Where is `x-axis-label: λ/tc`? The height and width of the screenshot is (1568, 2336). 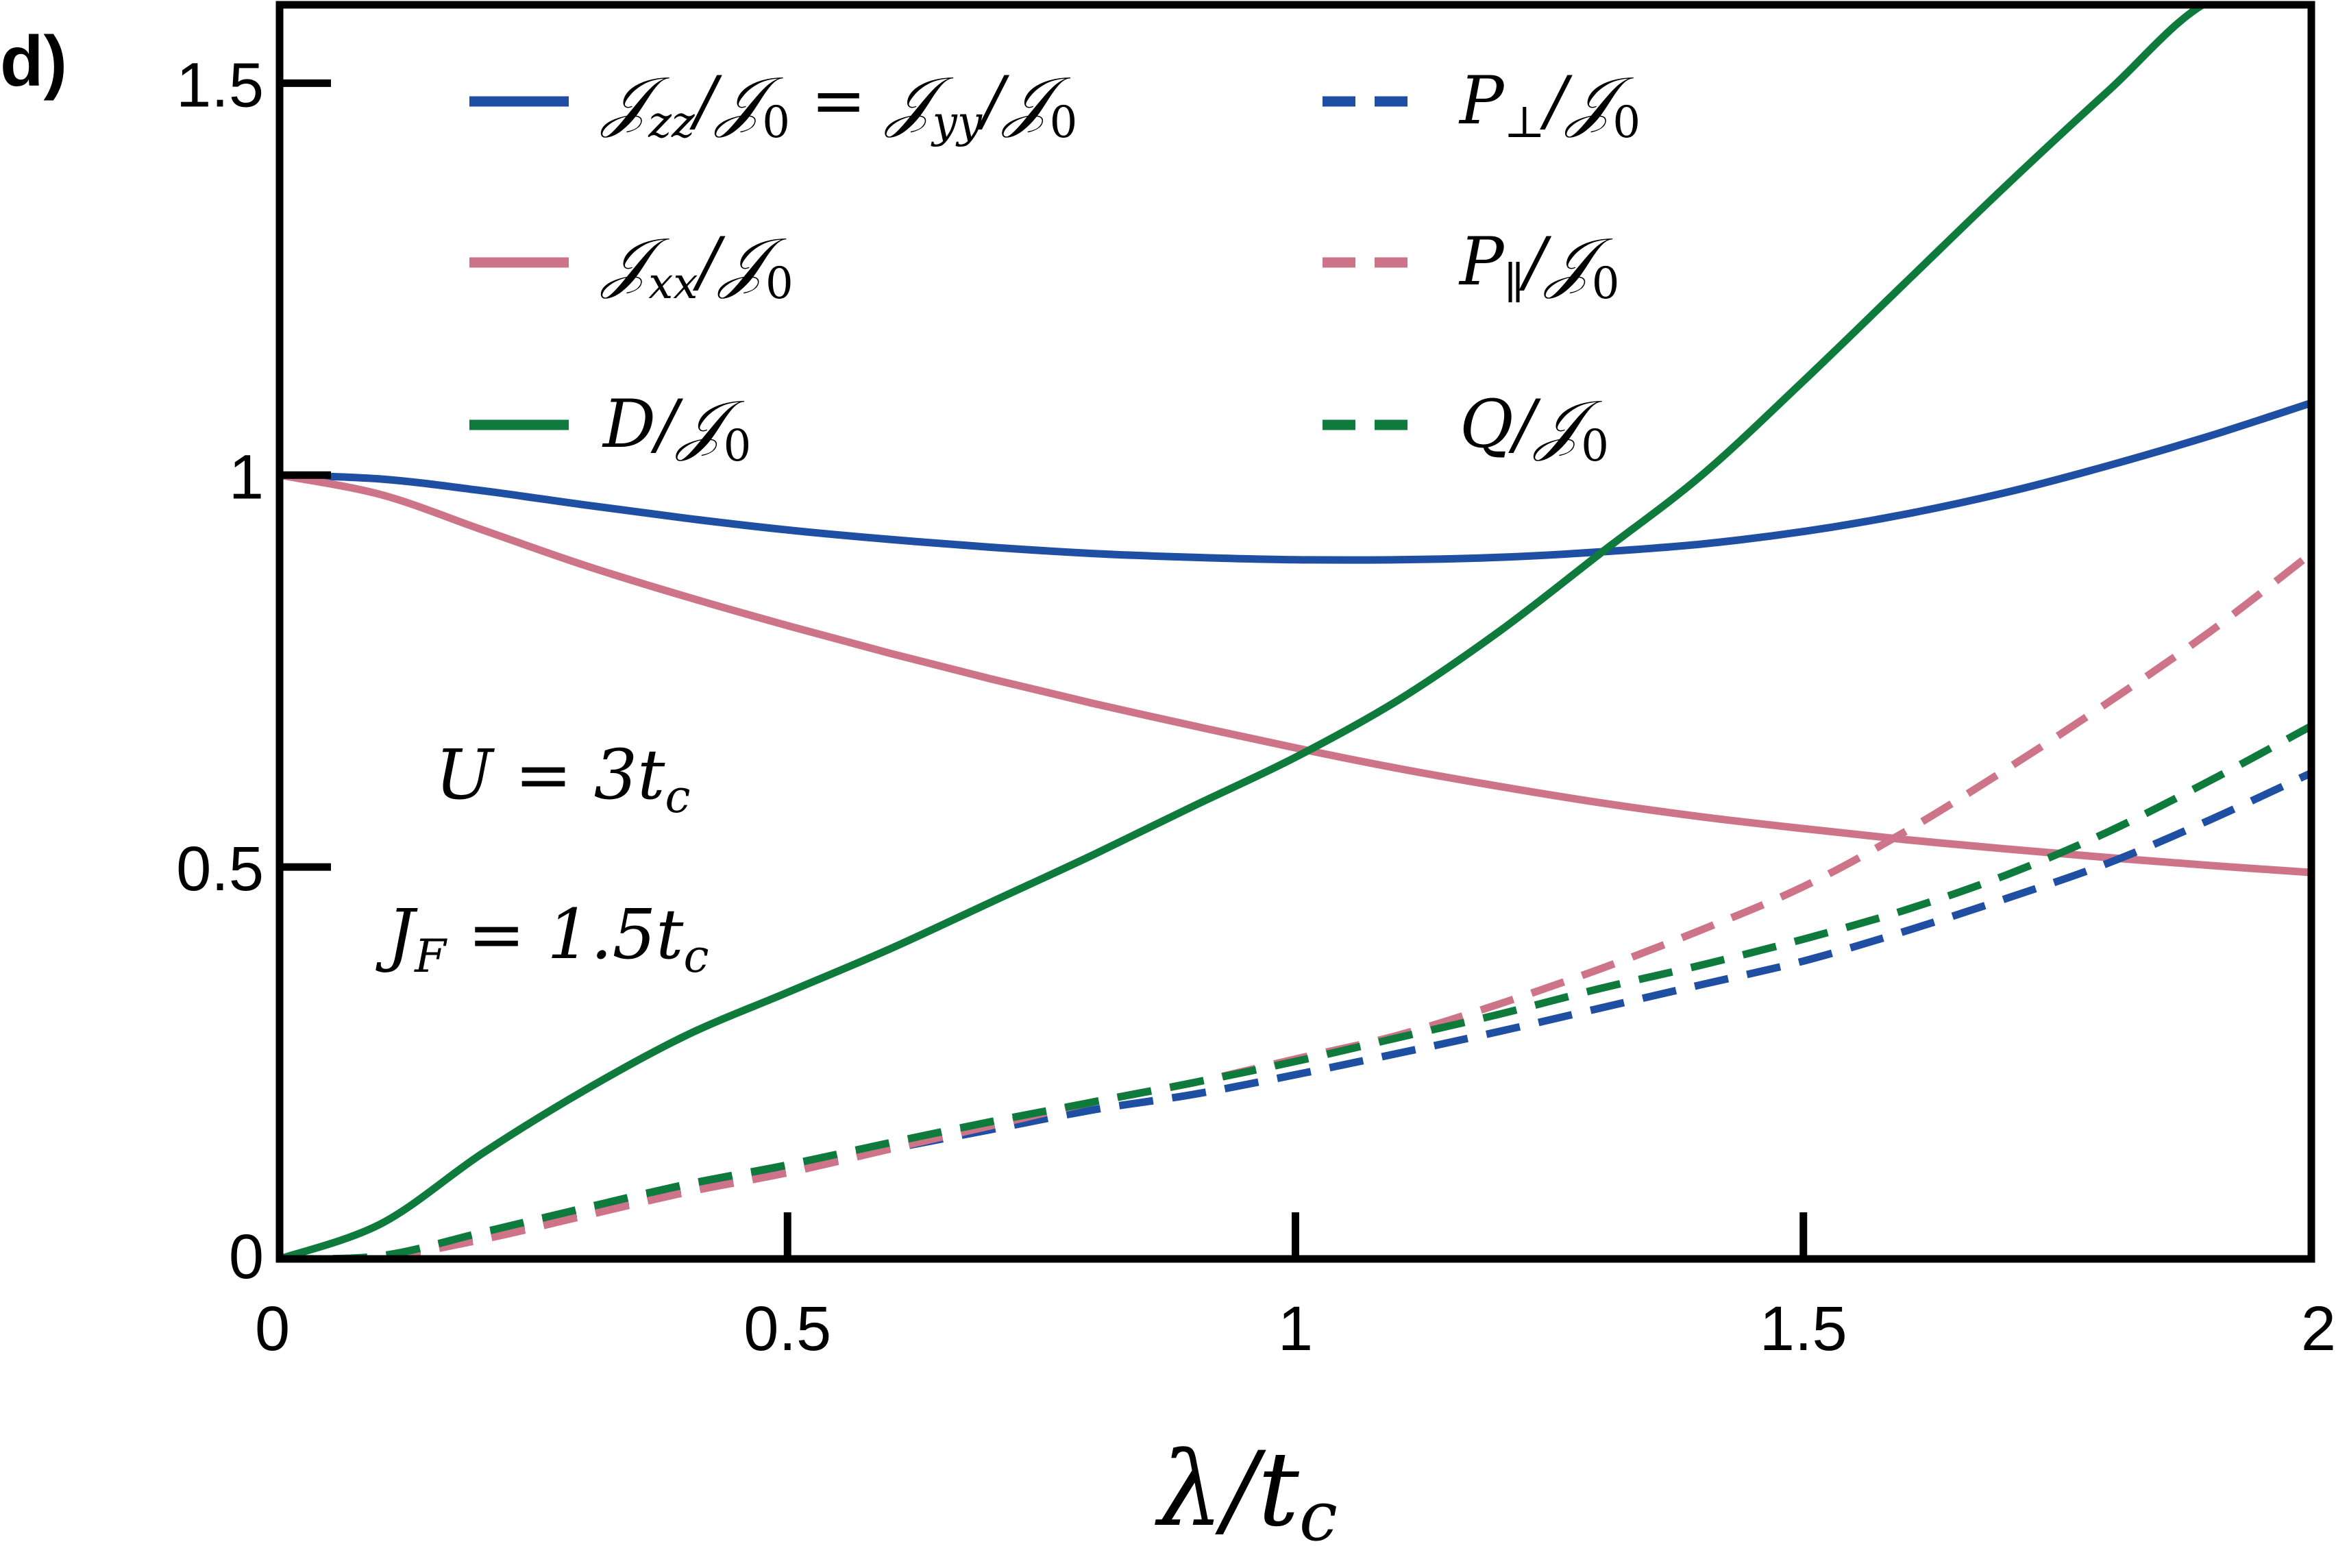
x-axis-label: λ/tc is located at coordinates (1246, 1493).